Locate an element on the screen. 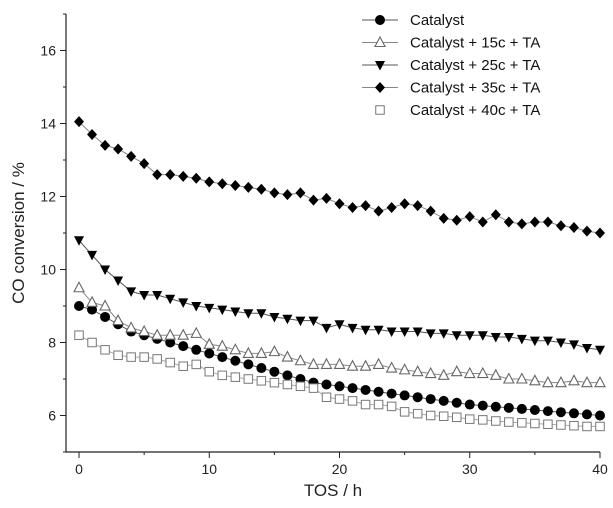 Image resolution: width=613 pixels, height=508 pixels. legend-entry: Catalyst + 15c + TA is located at coordinates (451, 43).